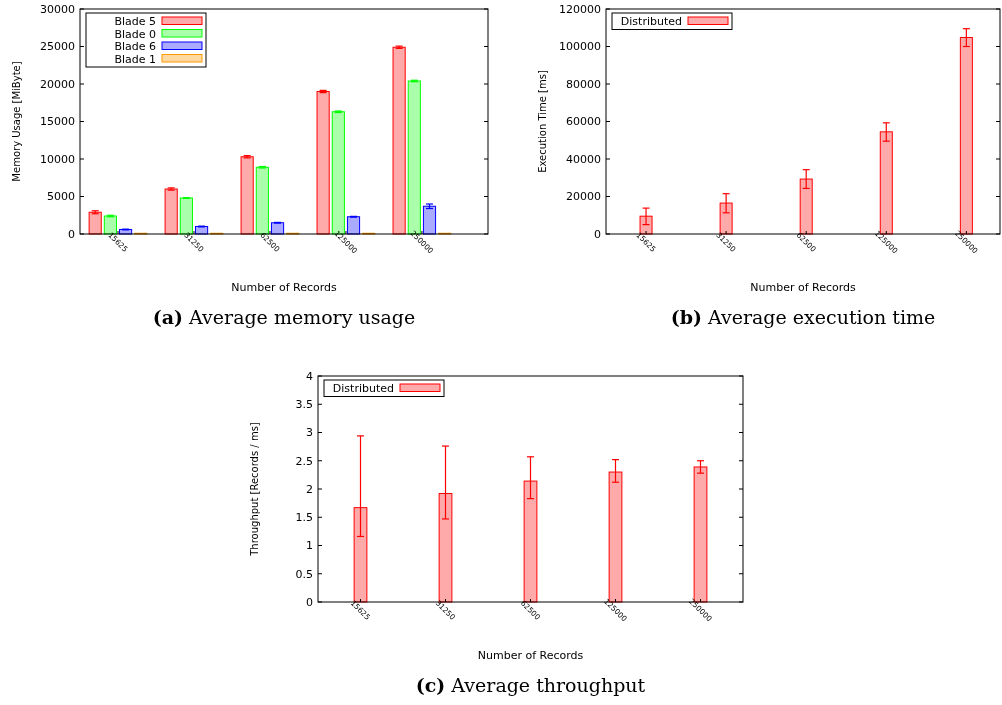 The width and height of the screenshot is (1002, 705). What do you see at coordinates (57, 122) in the screenshot?
I see `y-tick-label: 15000` at bounding box center [57, 122].